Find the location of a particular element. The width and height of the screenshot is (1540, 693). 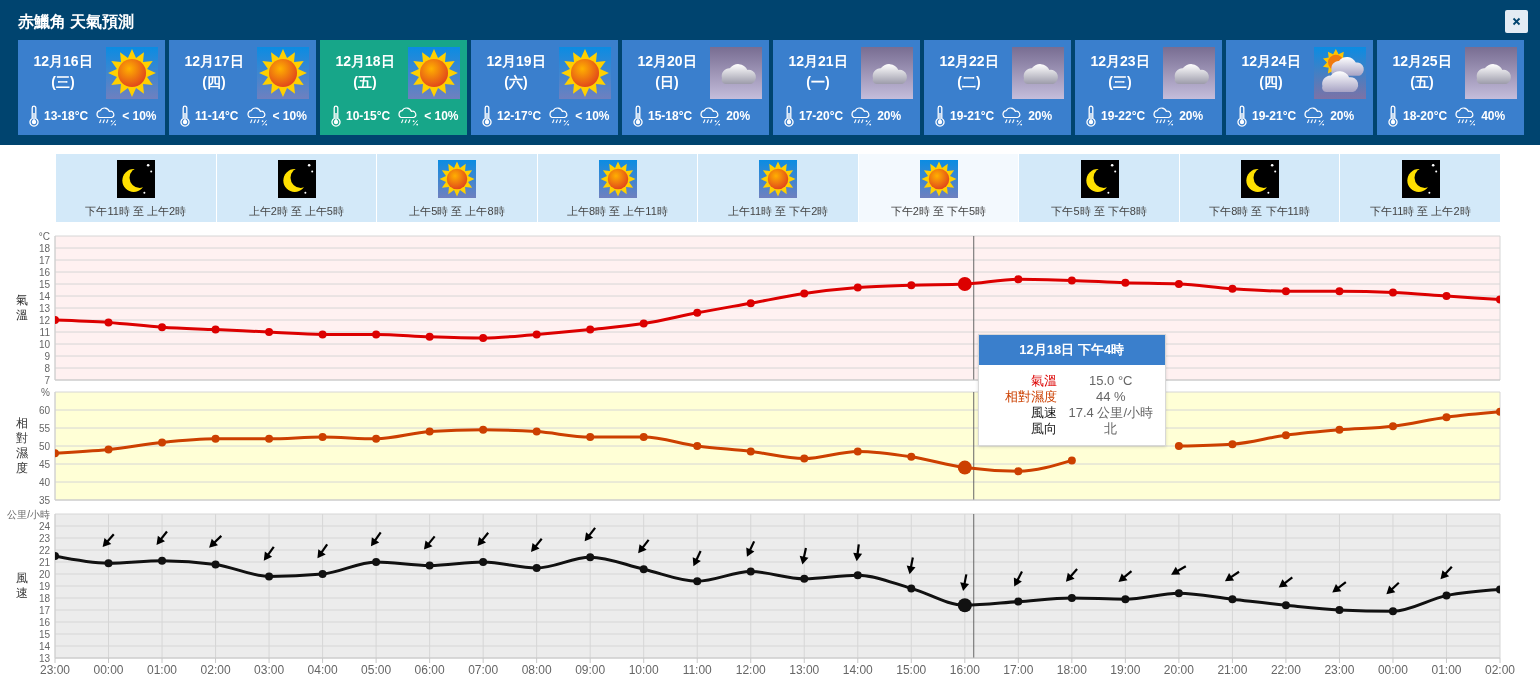

text: 17-20°C is located at coordinates (821, 116).